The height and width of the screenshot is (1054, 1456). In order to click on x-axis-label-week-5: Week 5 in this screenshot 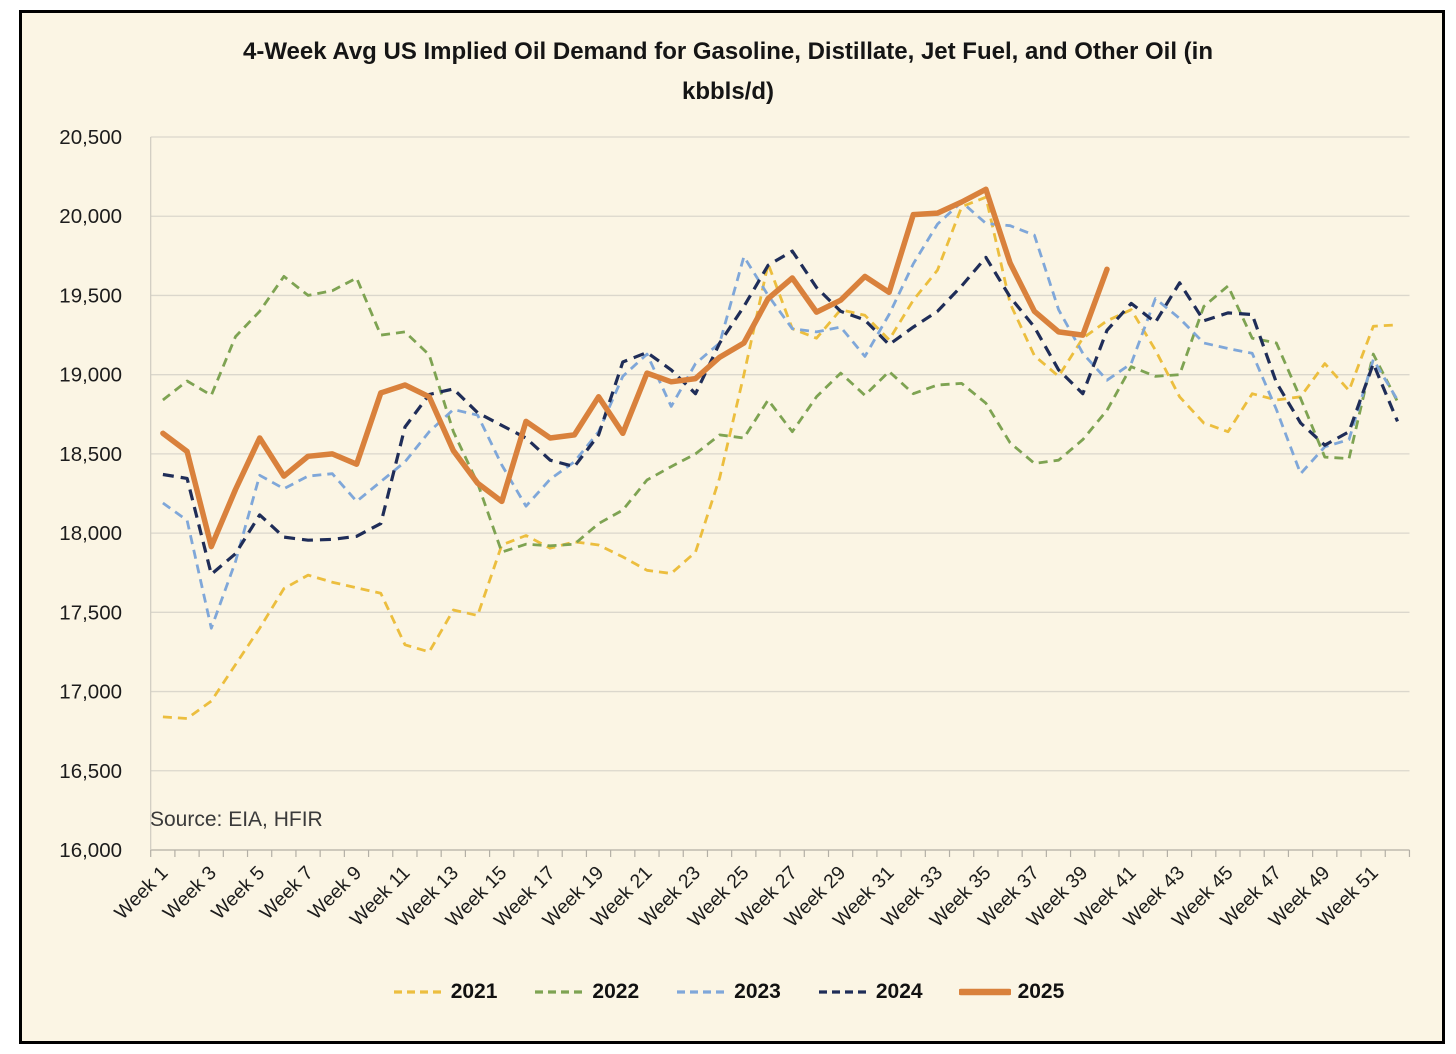, I will do `click(238, 893)`.